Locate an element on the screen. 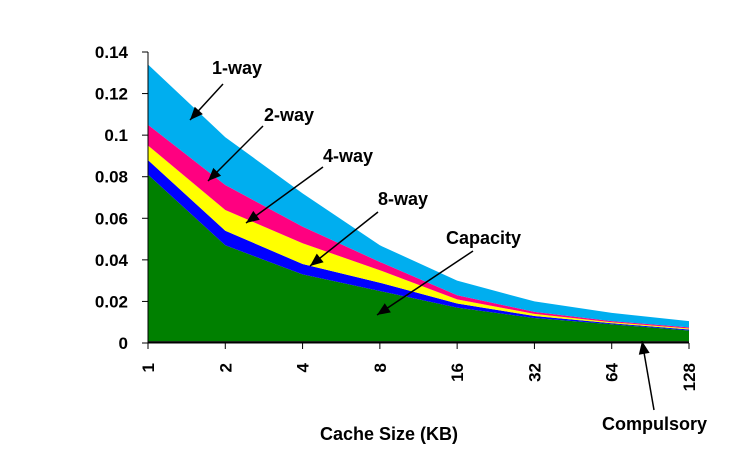  y-tick-label: 0.1 is located at coordinates (116, 135).